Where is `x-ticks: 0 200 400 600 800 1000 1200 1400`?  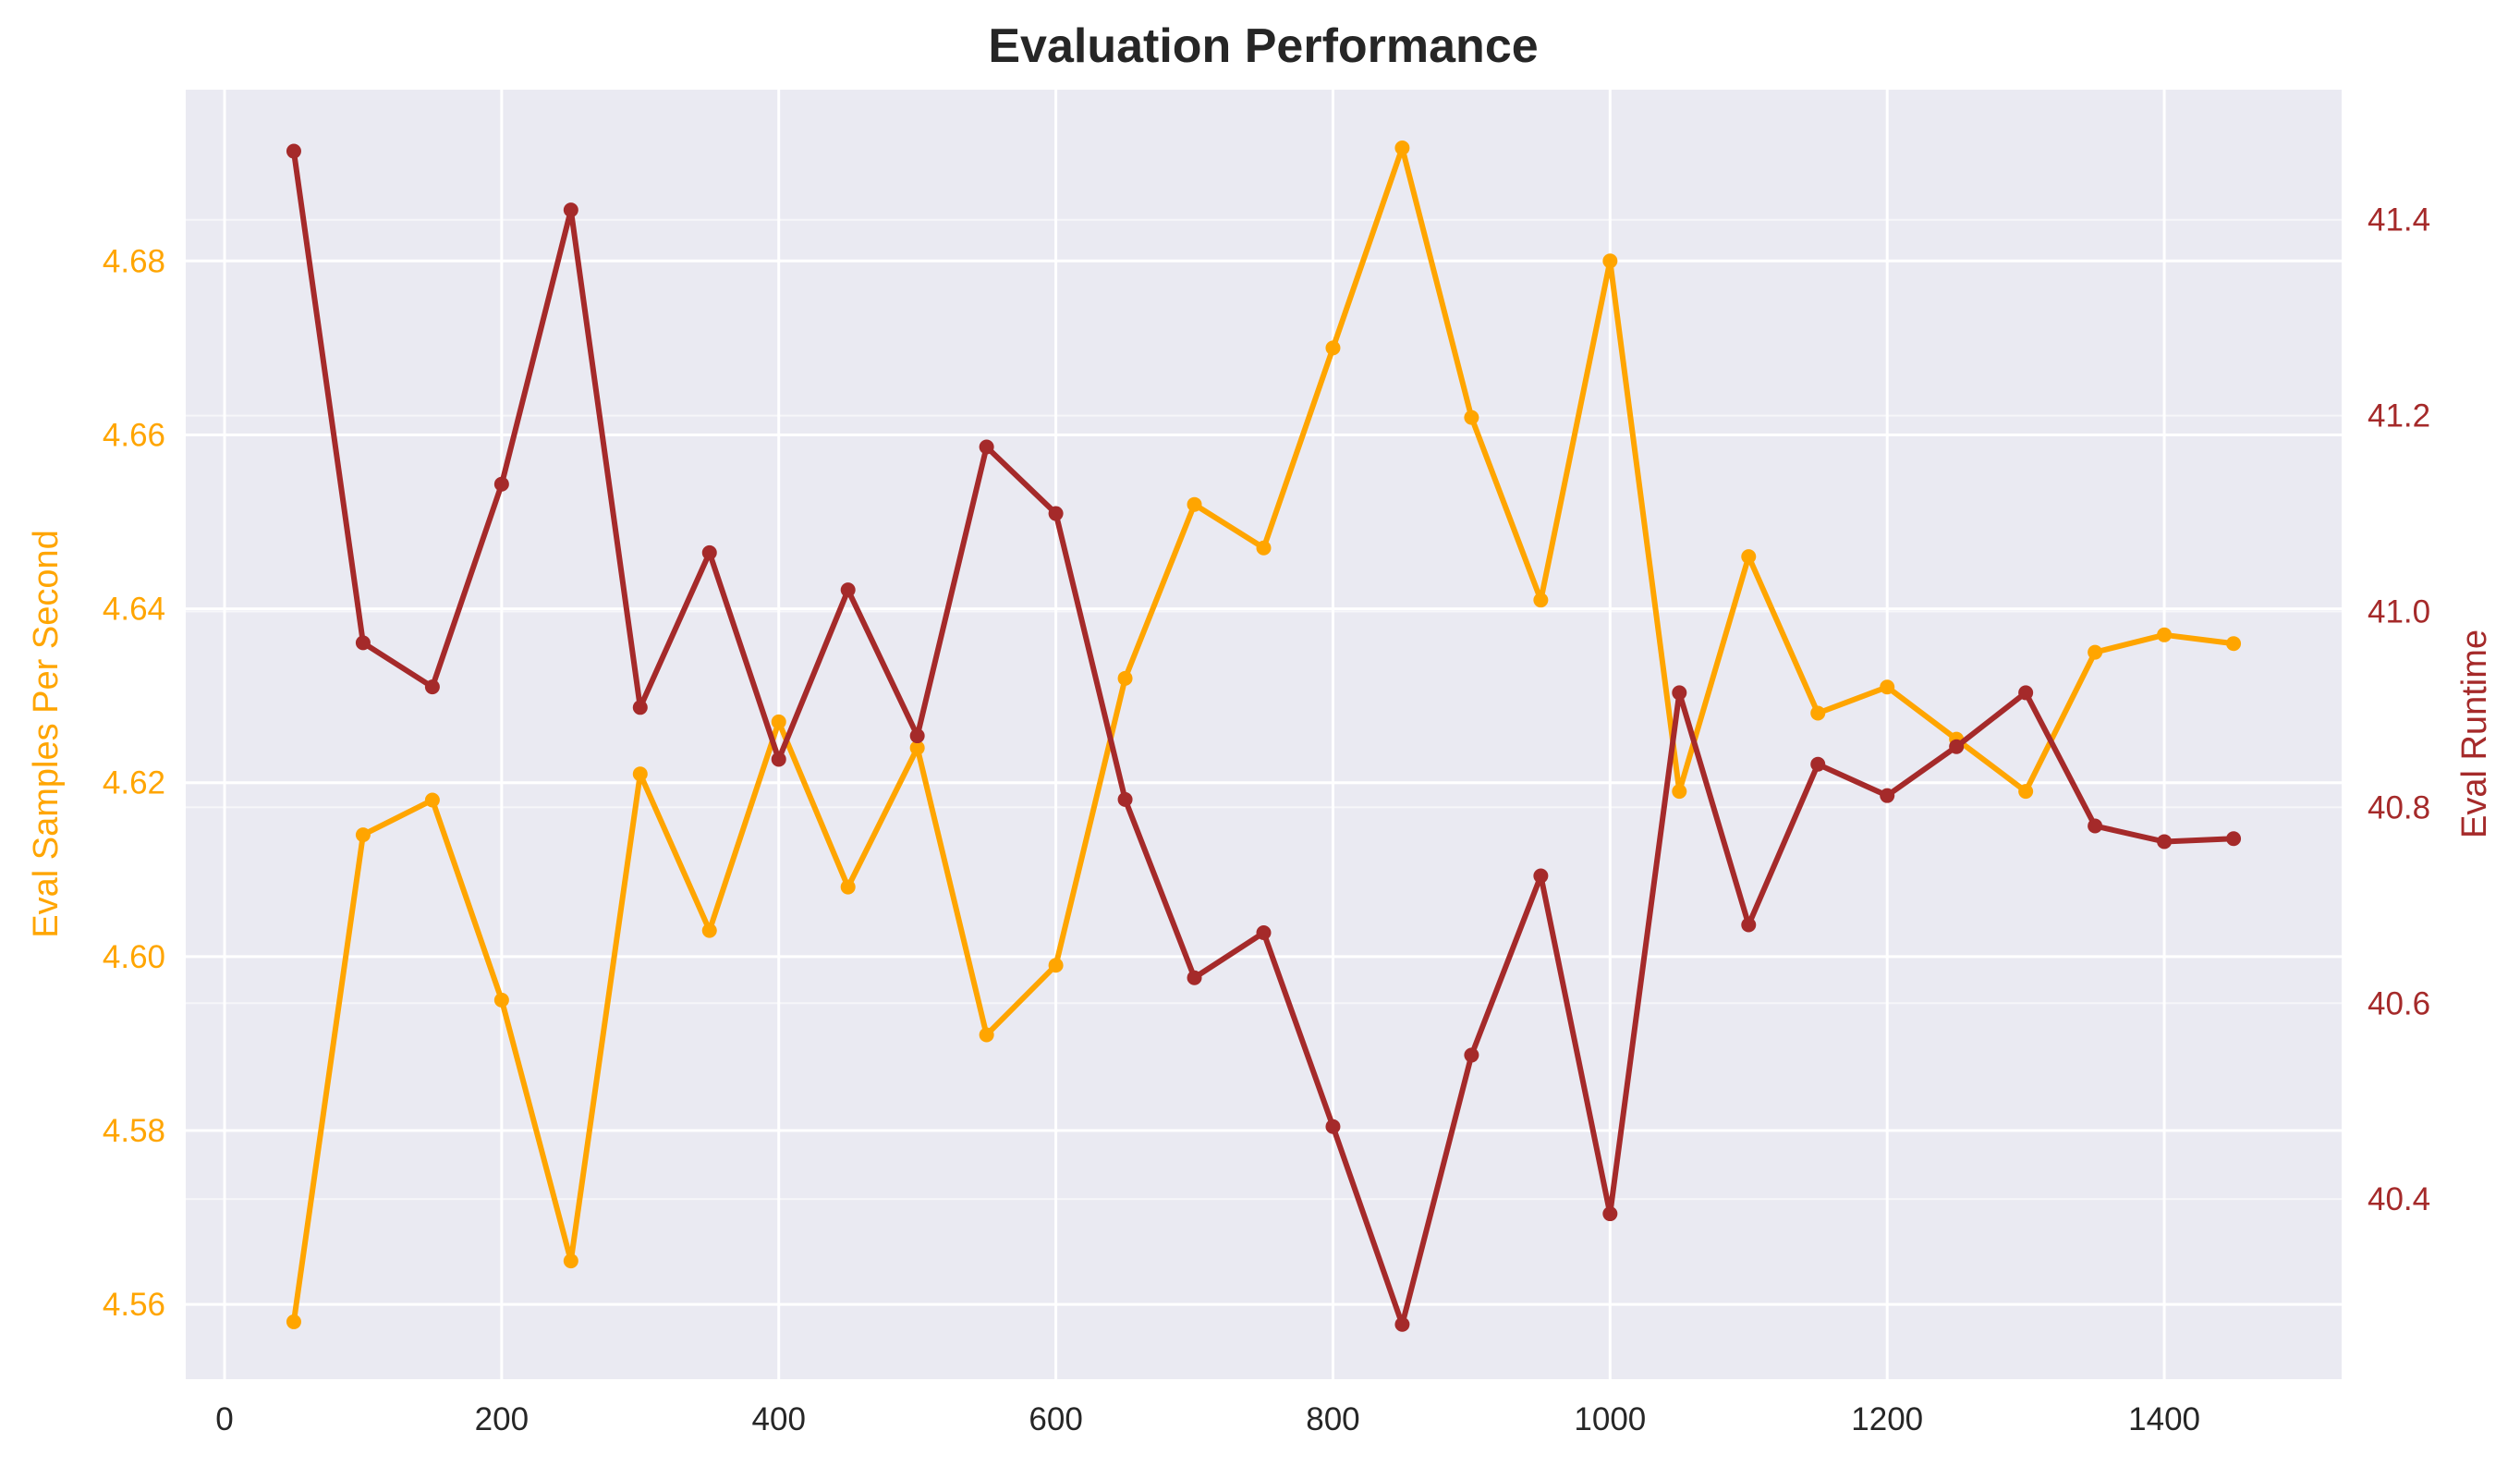 x-ticks: 0 200 400 600 800 1000 1200 1400 is located at coordinates (1207, 1419).